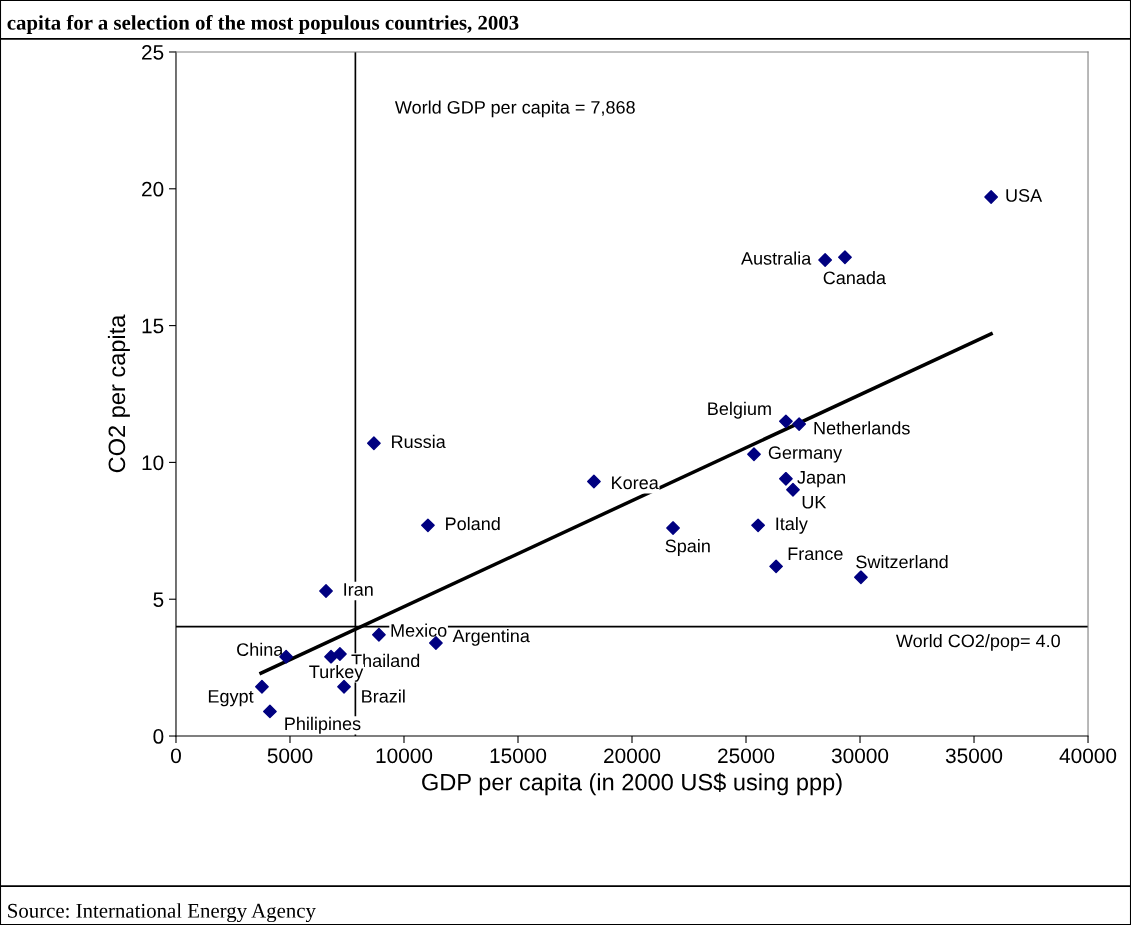 The image size is (1131, 925). What do you see at coordinates (158, 736) in the screenshot?
I see `y-tick-label: 0` at bounding box center [158, 736].